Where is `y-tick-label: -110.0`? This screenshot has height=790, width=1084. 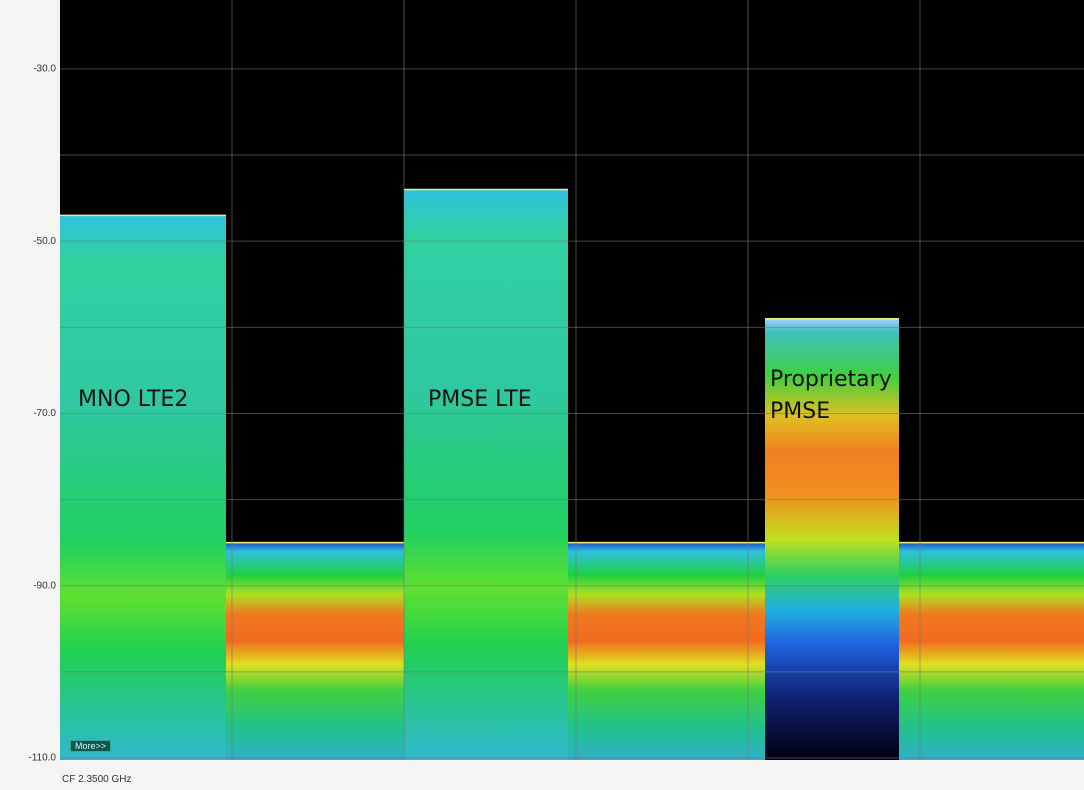 y-tick-label: -110.0 is located at coordinates (42, 758).